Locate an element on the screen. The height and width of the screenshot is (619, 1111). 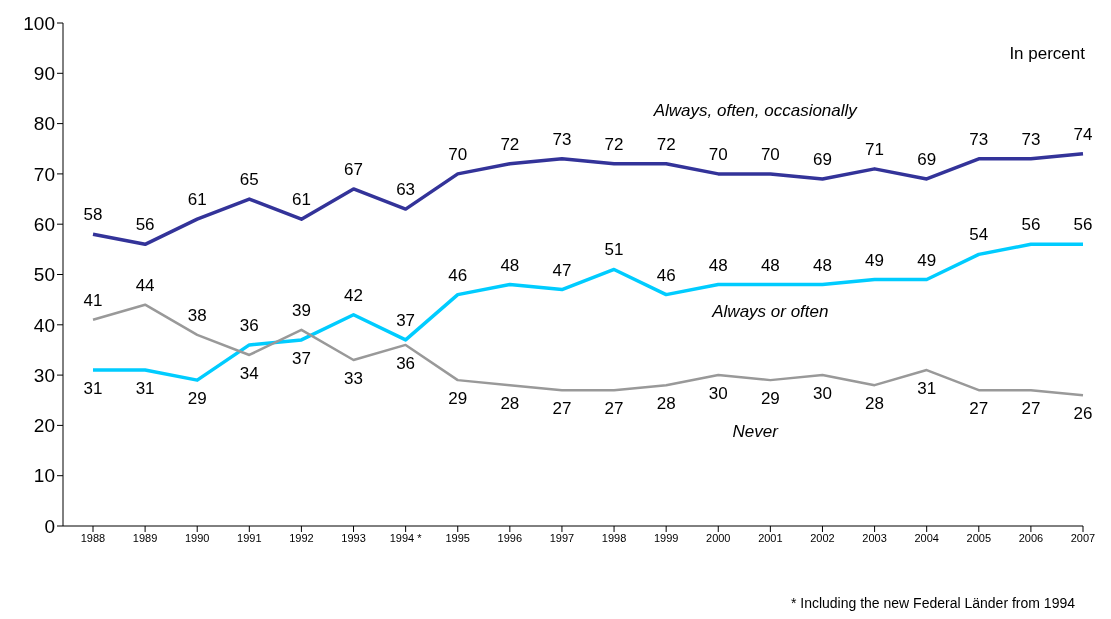
data-label: 67 is located at coordinates (353, 169).